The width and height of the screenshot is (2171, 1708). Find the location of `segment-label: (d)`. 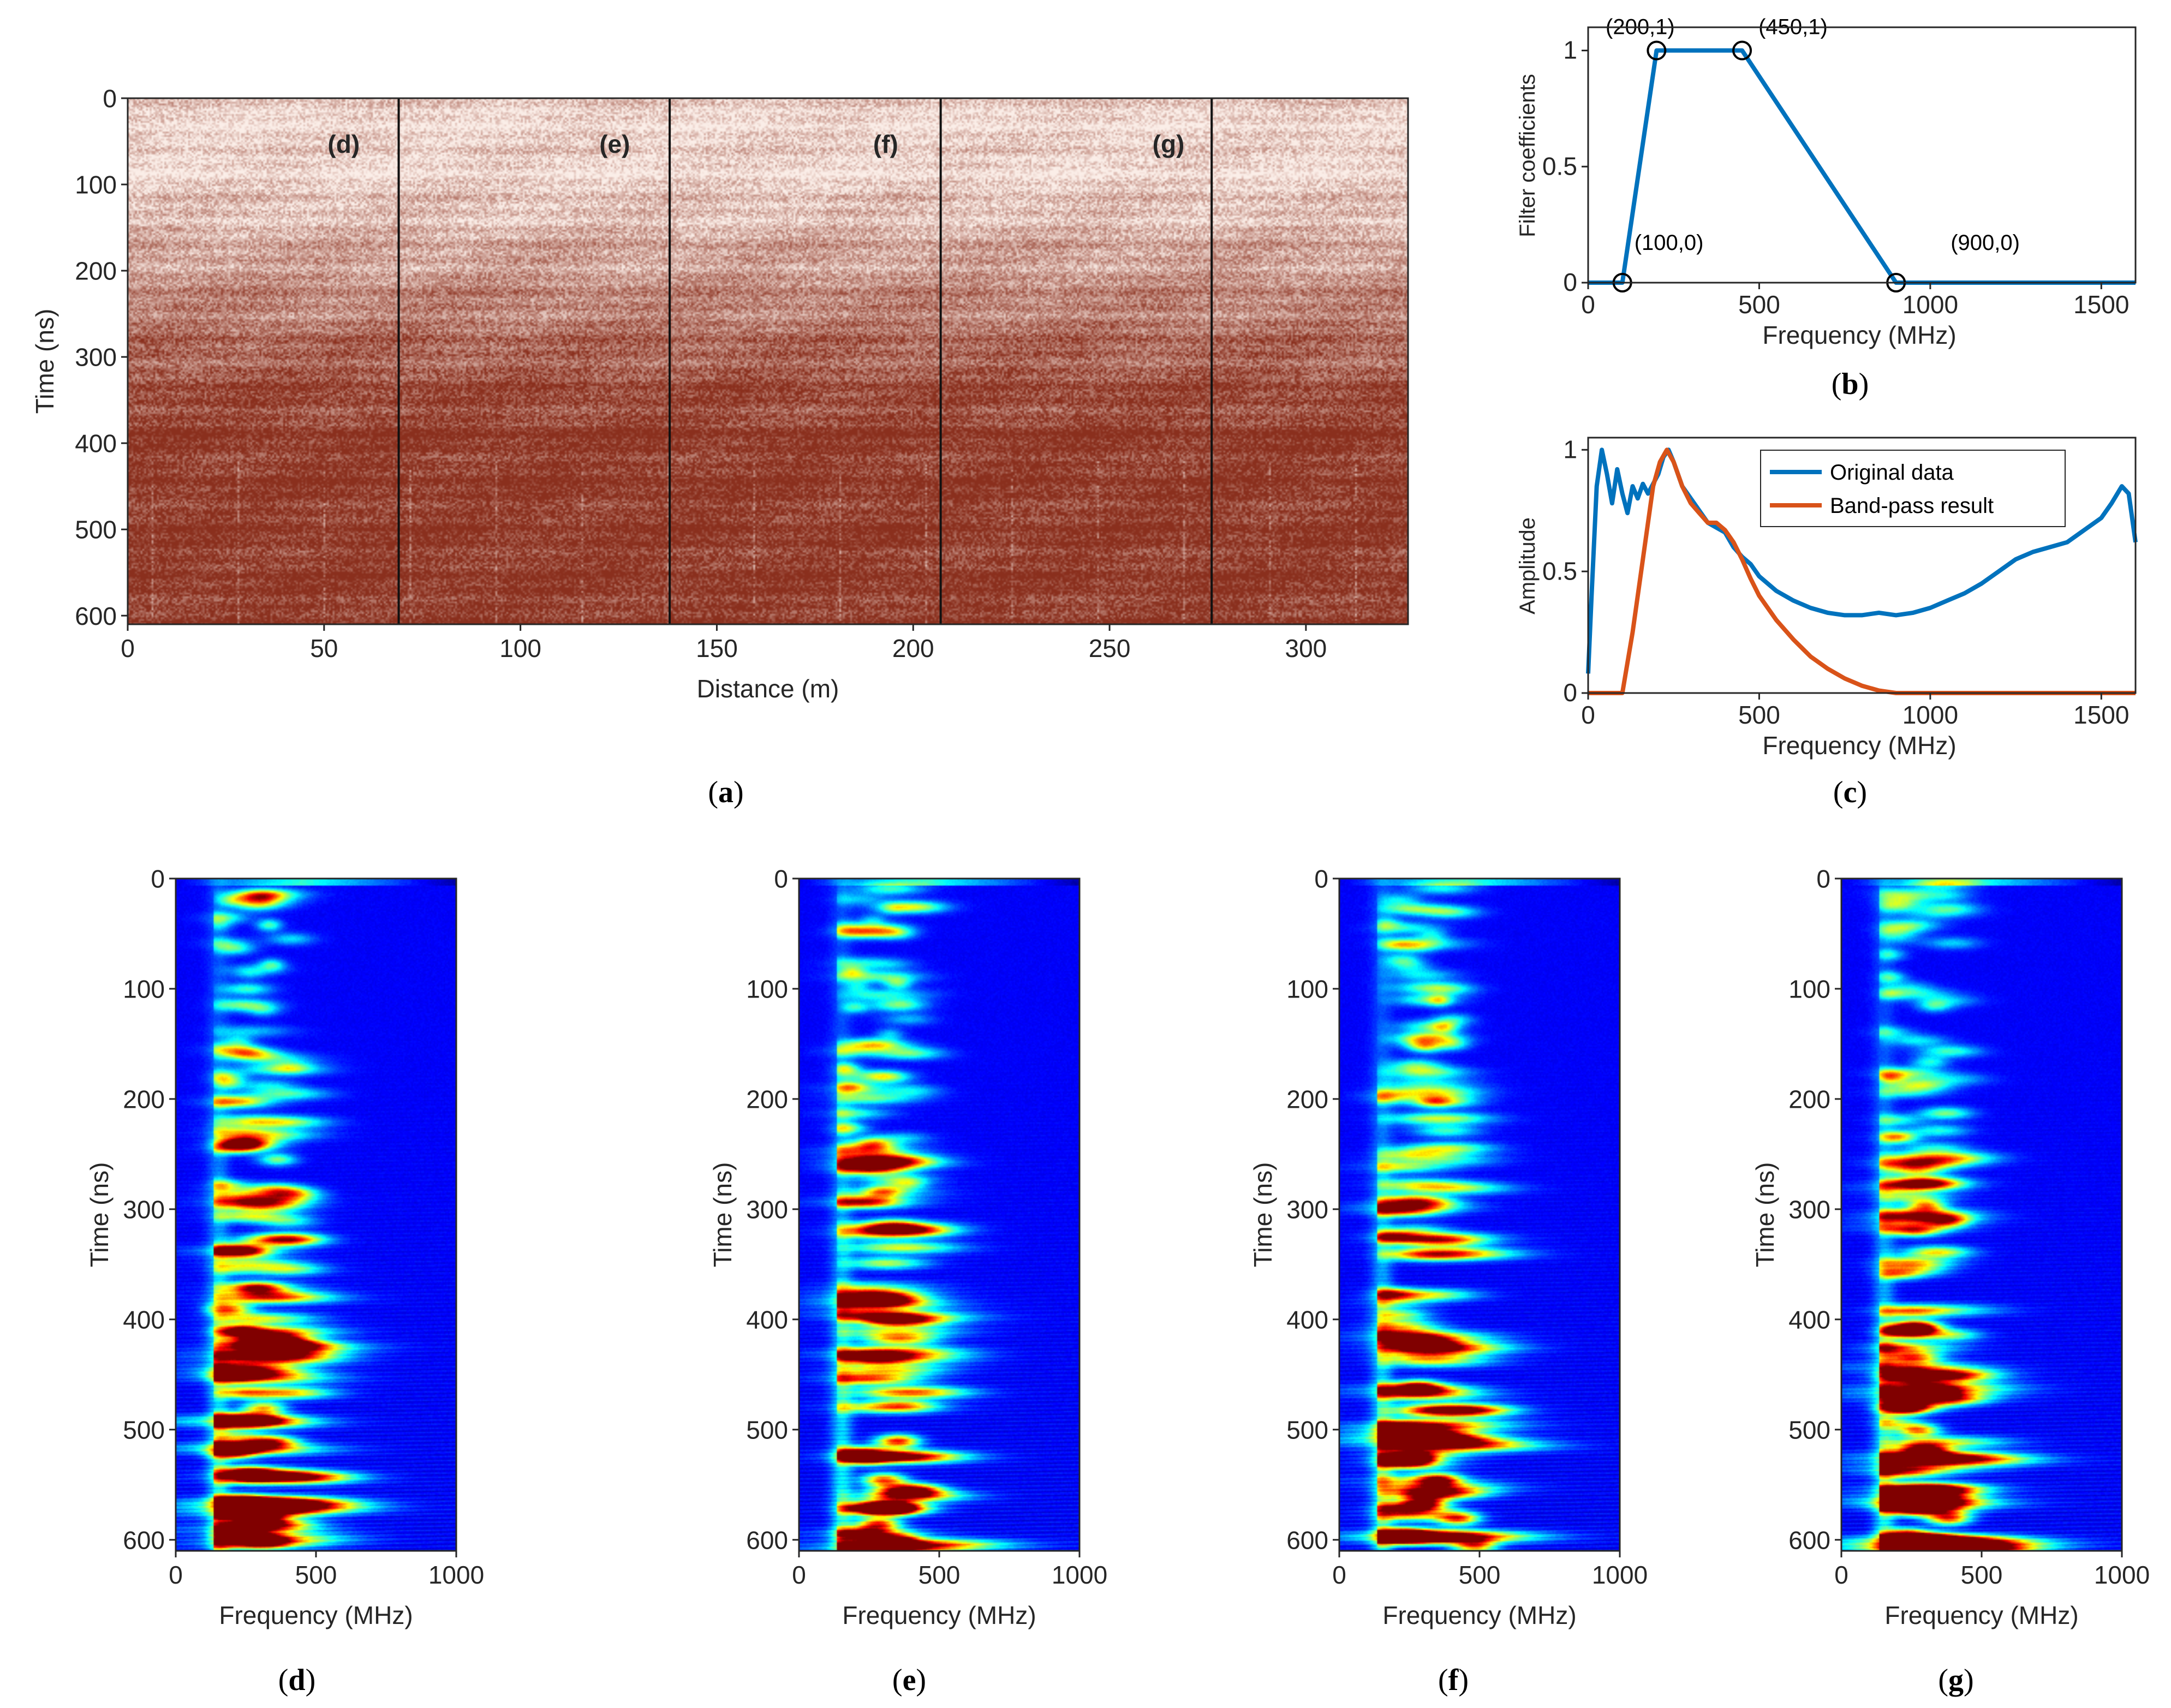

segment-label: (d) is located at coordinates (343, 144).